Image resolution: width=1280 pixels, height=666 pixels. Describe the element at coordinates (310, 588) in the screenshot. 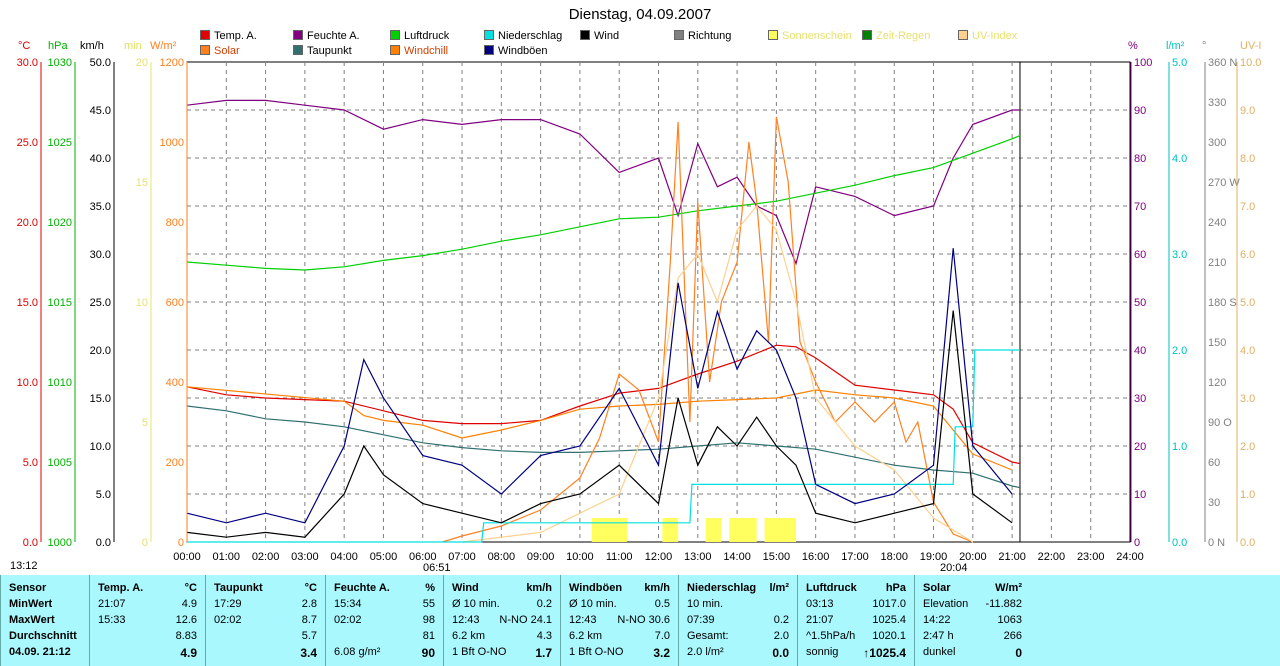

I see `stats-value: °C` at that location.